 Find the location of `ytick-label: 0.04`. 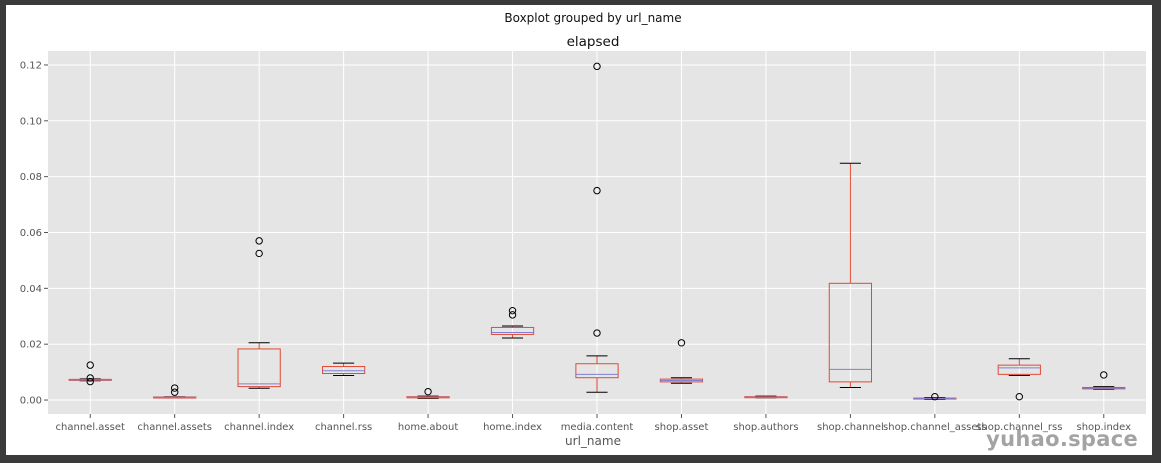

ytick-label: 0.04 is located at coordinates (31, 289).